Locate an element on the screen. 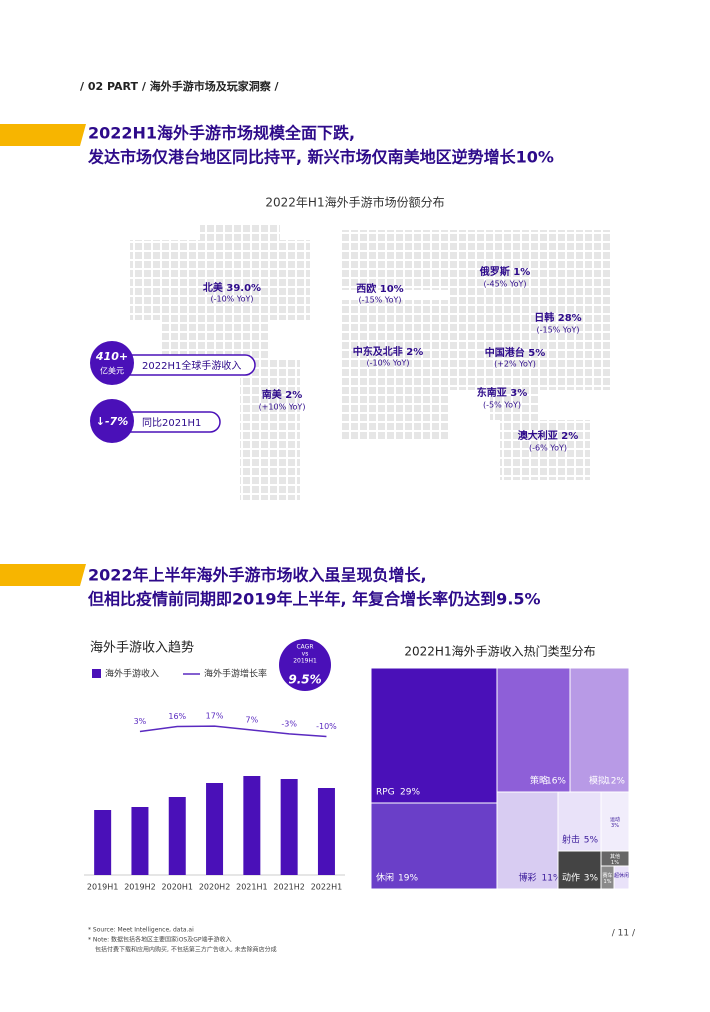 This screenshot has height=1012, width=710. region-label: 中国港台 5% is located at coordinates (515, 352).